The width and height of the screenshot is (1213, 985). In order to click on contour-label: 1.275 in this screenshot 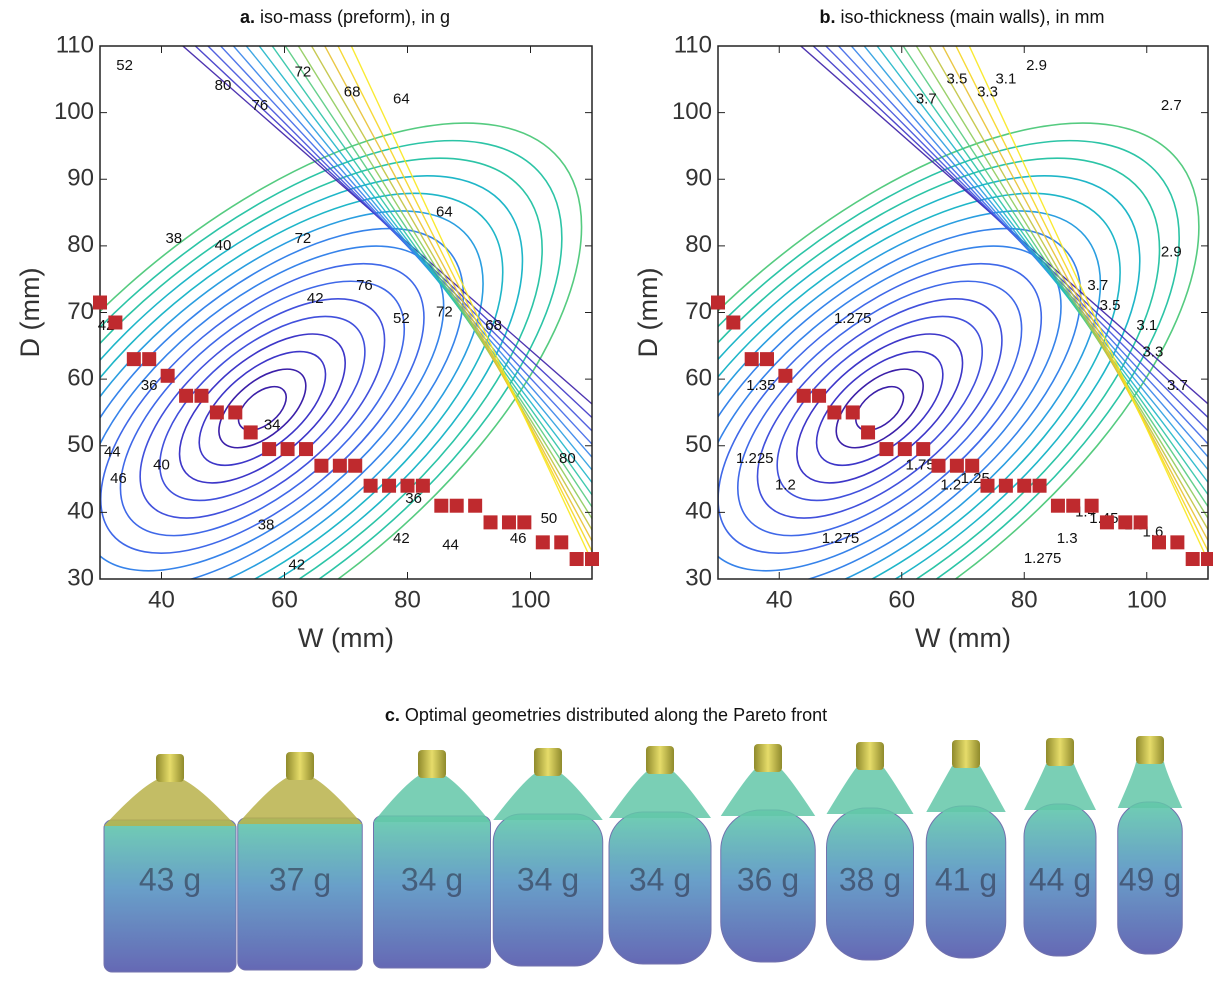, I will do `click(853, 318)`.